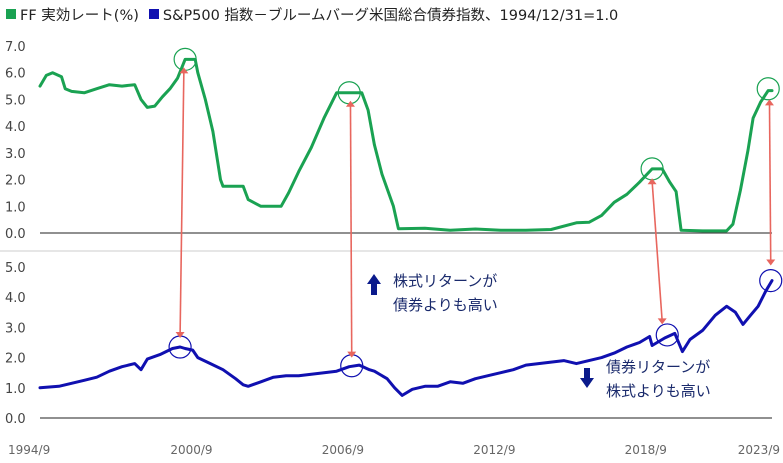 This screenshot has width=783, height=463. What do you see at coordinates (15, 328) in the screenshot?
I see `bottom-ytick-label: 3.0` at bounding box center [15, 328].